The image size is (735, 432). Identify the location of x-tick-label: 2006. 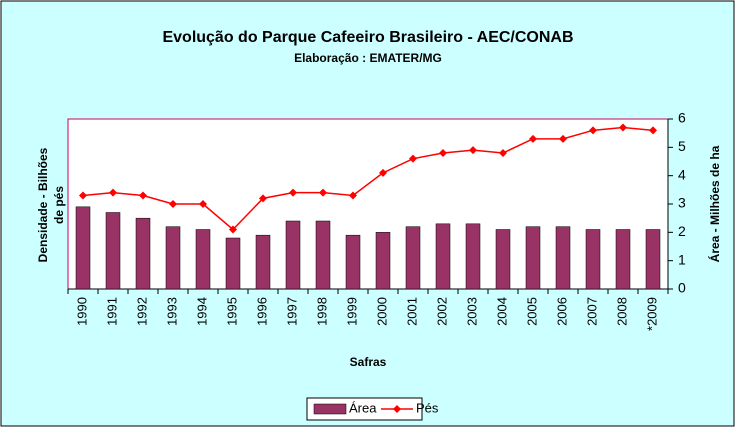
(561, 311).